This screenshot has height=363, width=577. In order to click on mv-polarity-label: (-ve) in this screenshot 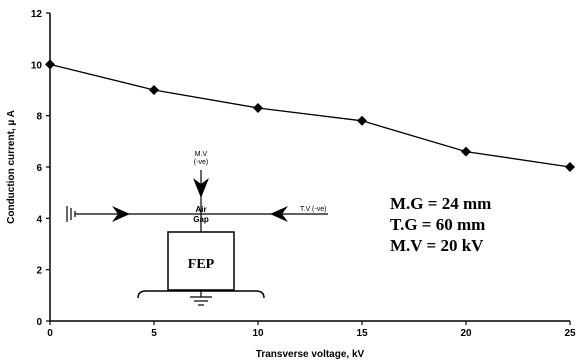, I will do `click(201, 162)`.